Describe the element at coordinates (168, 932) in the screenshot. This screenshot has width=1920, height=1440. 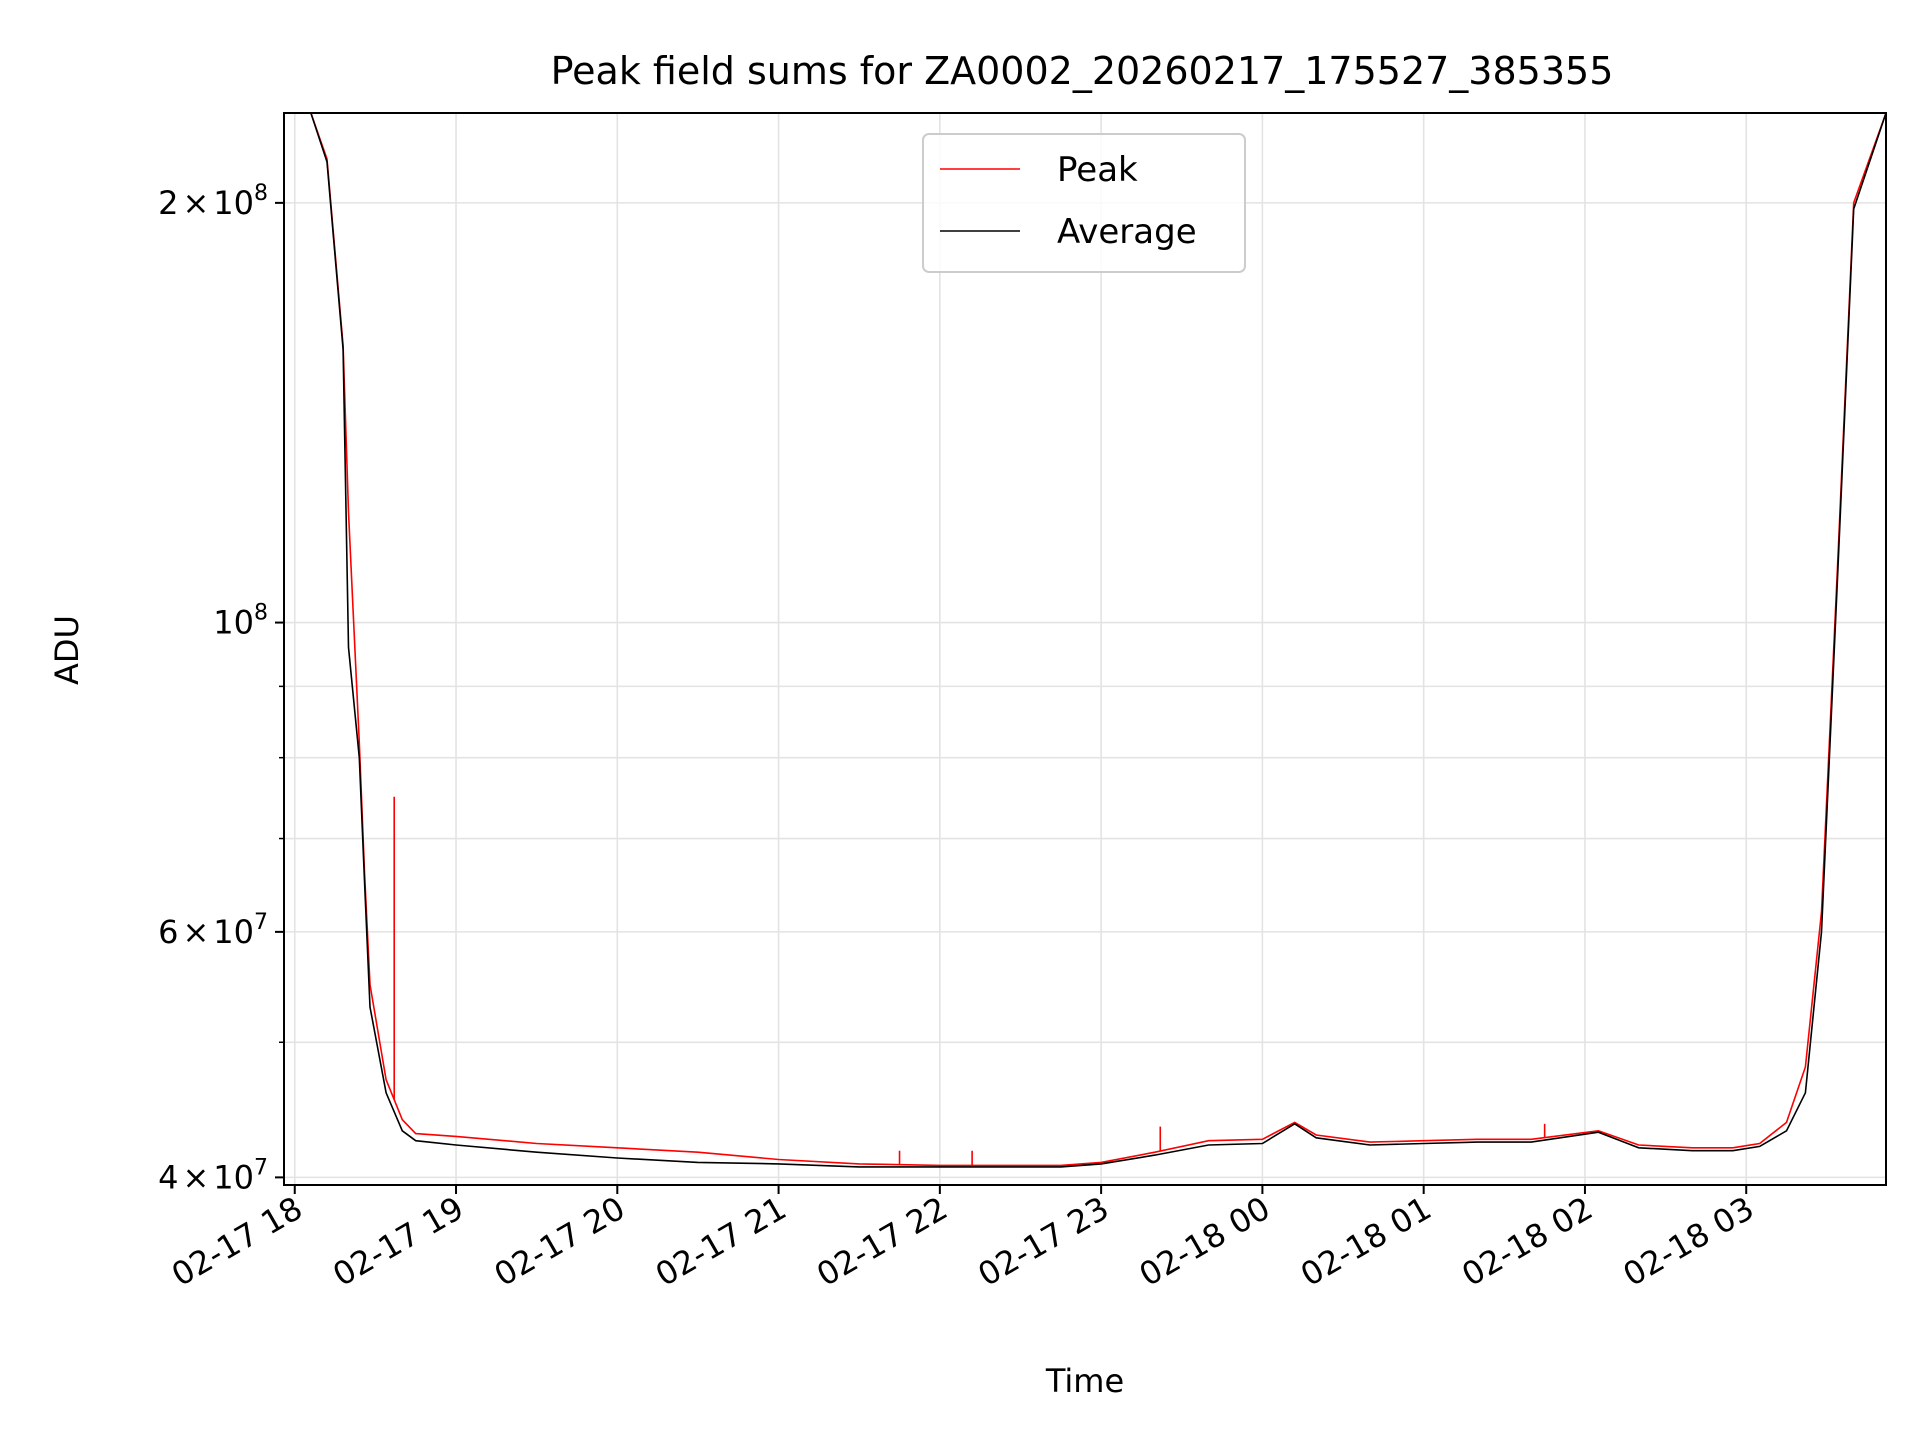
I see `y-tick-mantissa: 6` at that location.